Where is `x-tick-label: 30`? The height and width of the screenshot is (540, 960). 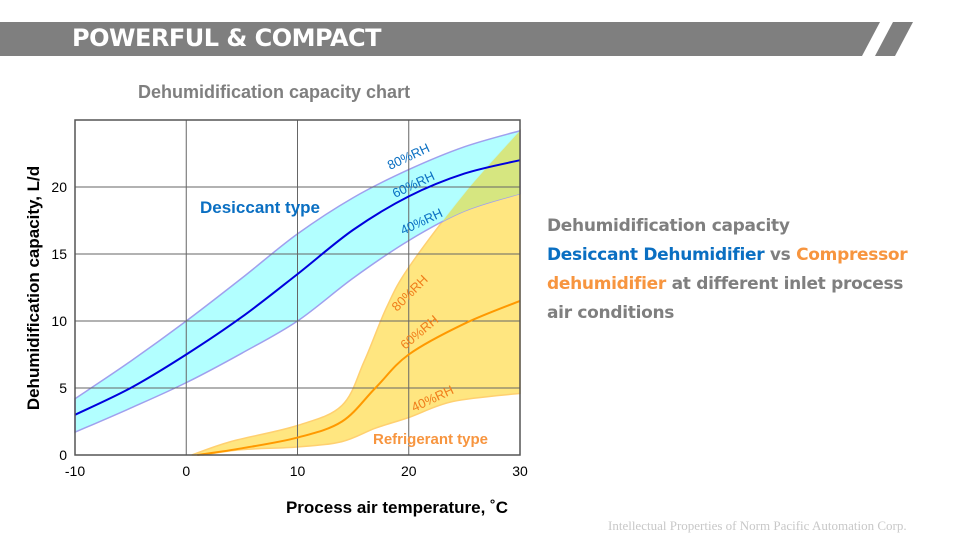 x-tick-label: 30 is located at coordinates (520, 471).